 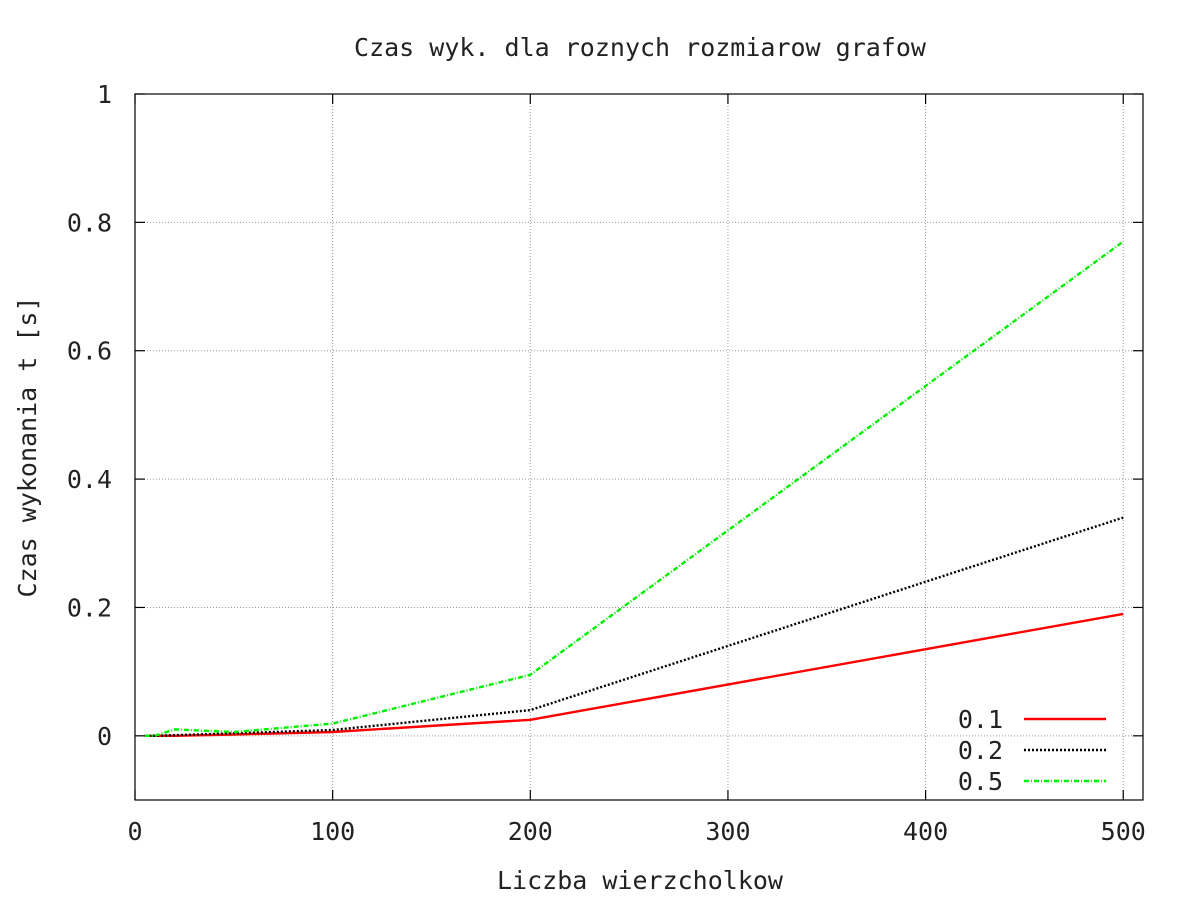 I want to click on y-axis-label: Czas wykonania t [s], so click(x=27, y=446).